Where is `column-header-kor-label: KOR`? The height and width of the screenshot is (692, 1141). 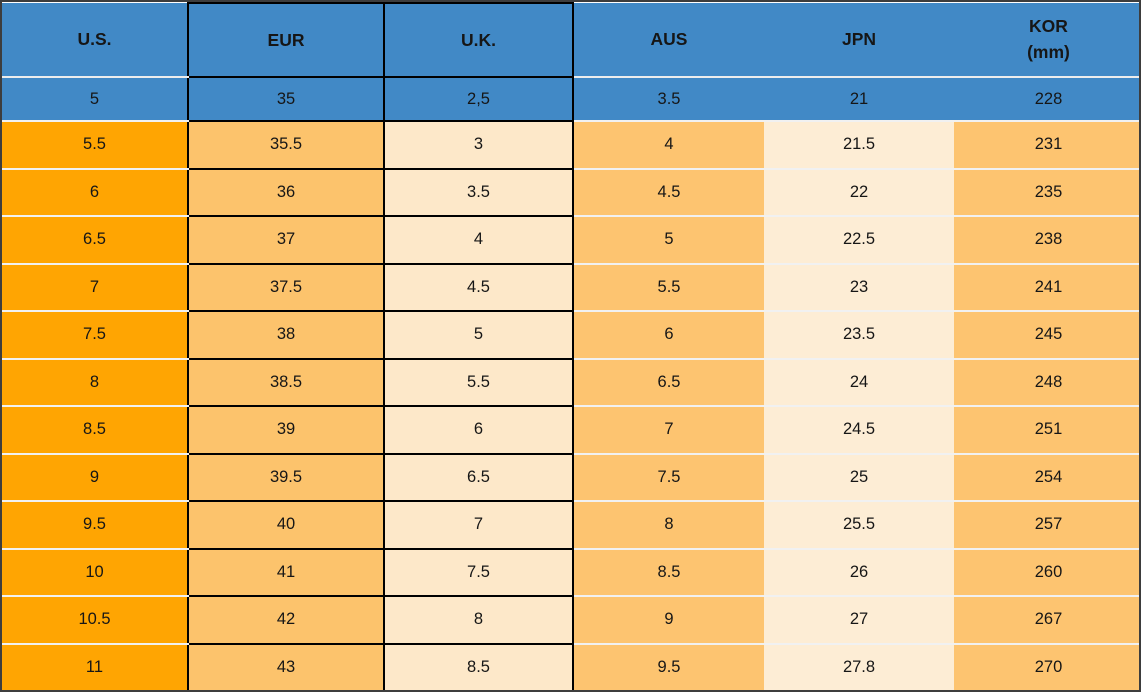 column-header-kor-label: KOR is located at coordinates (1048, 26).